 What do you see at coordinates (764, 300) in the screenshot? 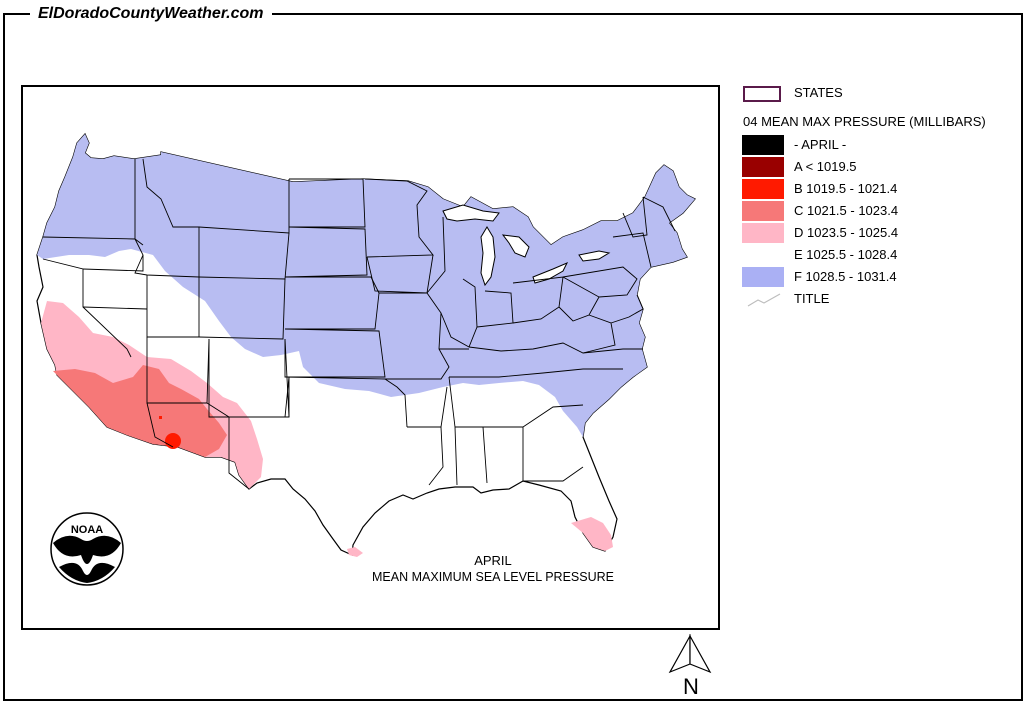
I see `title-line-icon` at bounding box center [764, 300].